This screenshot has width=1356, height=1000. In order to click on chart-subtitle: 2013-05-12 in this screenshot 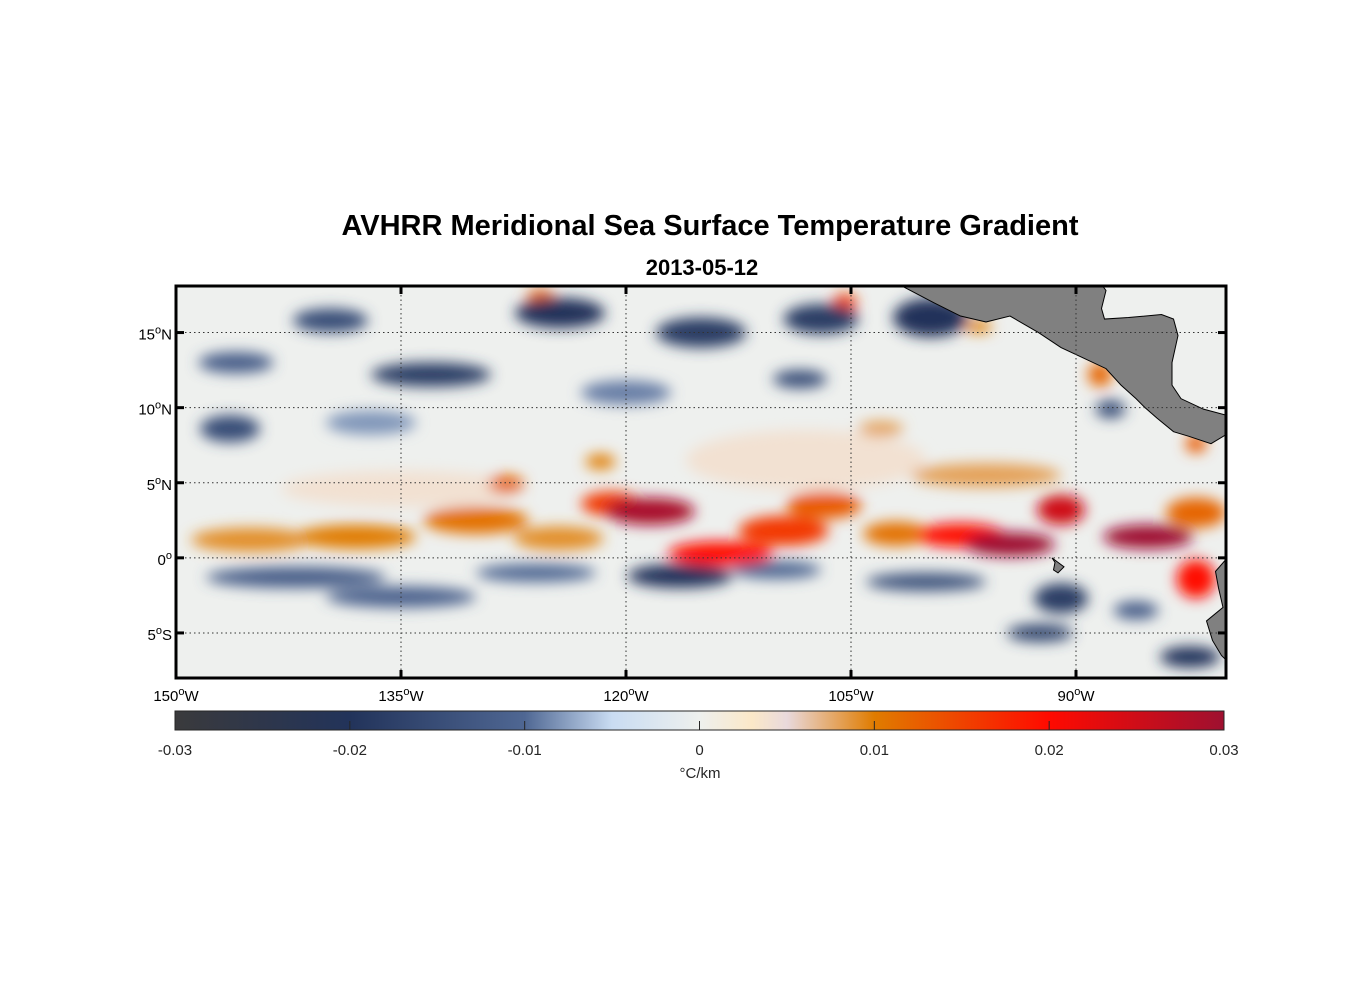, I will do `click(702, 267)`.